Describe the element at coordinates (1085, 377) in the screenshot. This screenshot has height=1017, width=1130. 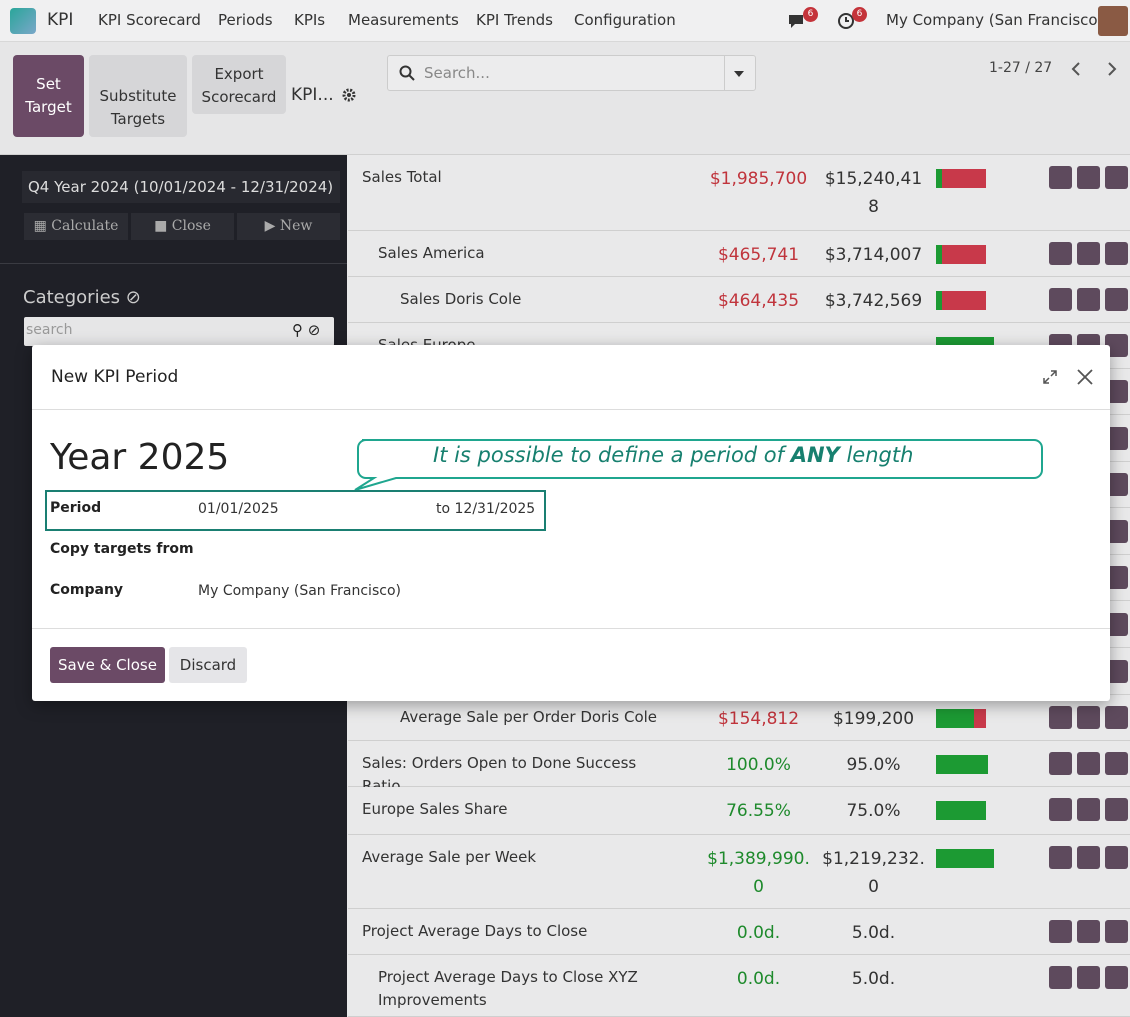
I see `close-button` at that location.